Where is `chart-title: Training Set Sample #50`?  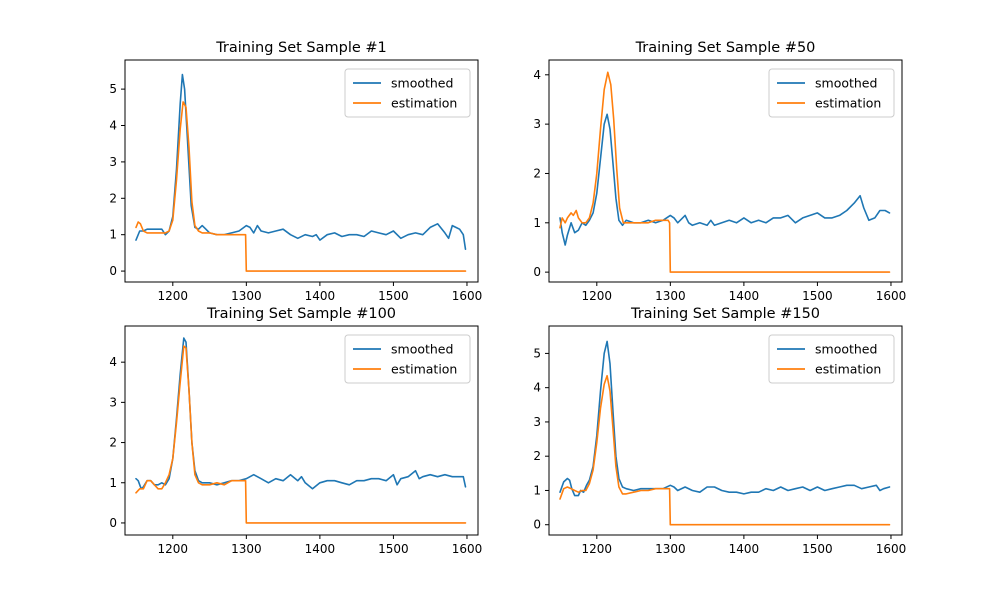
chart-title: Training Set Sample #50 is located at coordinates (725, 48).